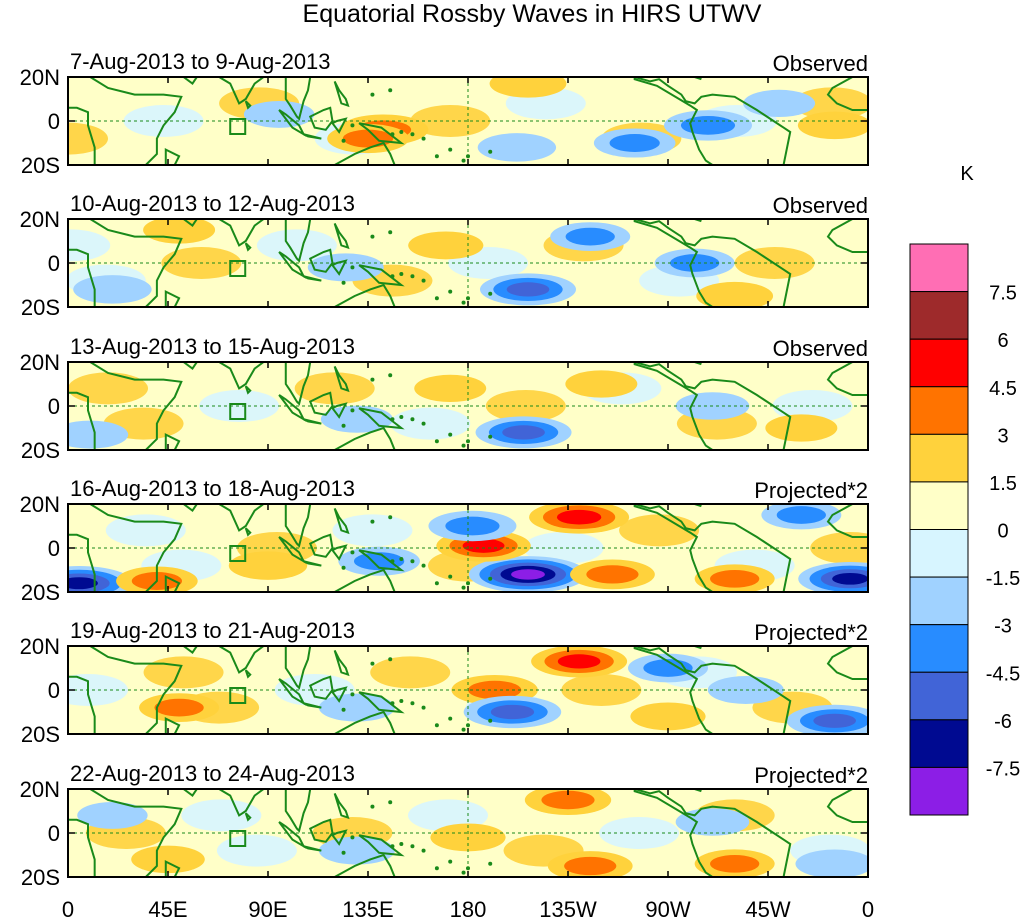 This screenshot has width=1024, height=922. Describe the element at coordinates (1002, 436) in the screenshot. I see `colorbar-label: 3` at that location.